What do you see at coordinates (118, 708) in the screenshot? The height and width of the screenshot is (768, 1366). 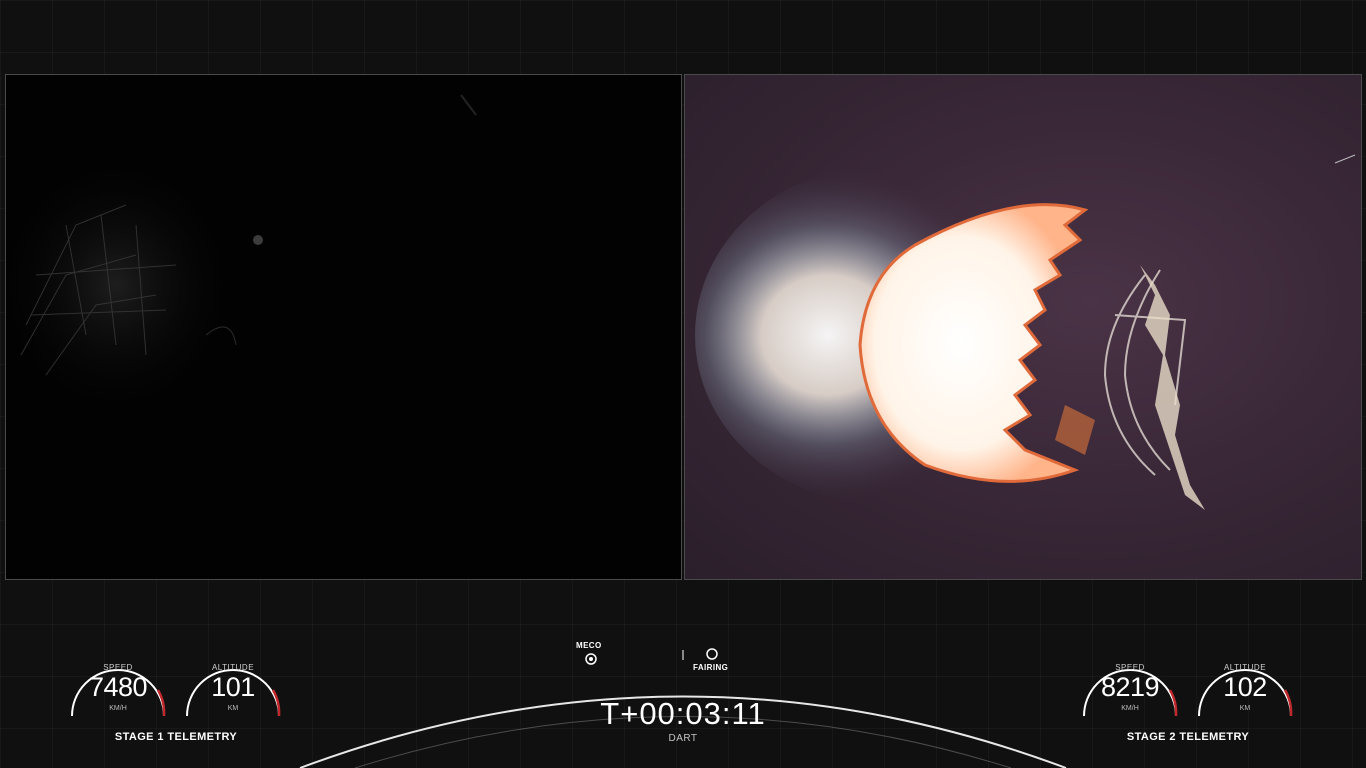 I see `stage1-speed-unit: KM/H` at bounding box center [118, 708].